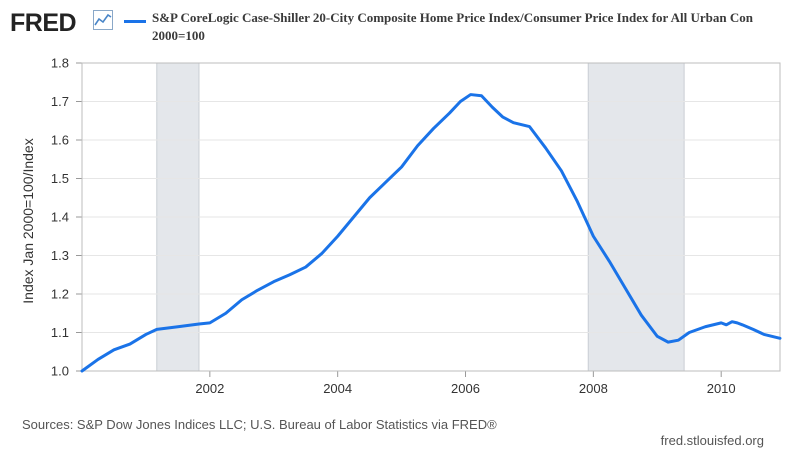 This screenshot has width=800, height=450. What do you see at coordinates (60, 255) in the screenshot?
I see `y-tick-label: 1.3` at bounding box center [60, 255].